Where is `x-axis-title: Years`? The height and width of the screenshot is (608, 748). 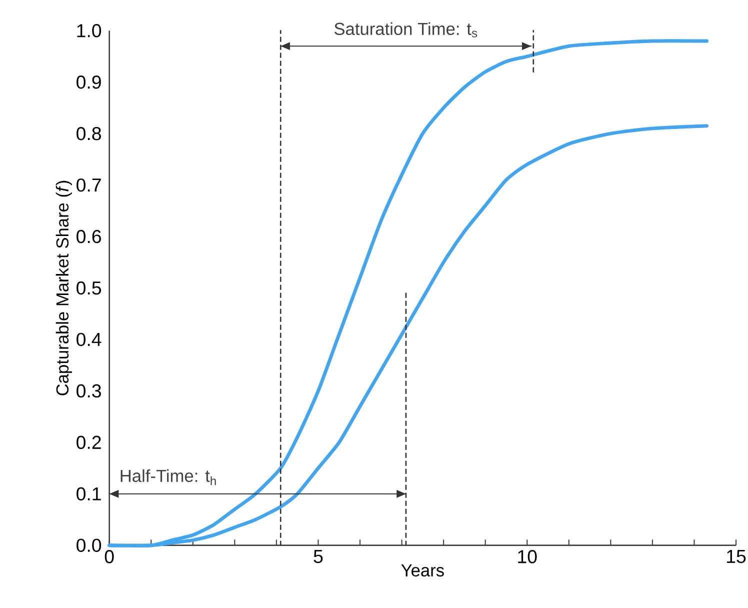
x-axis-title: Years is located at coordinates (422, 570).